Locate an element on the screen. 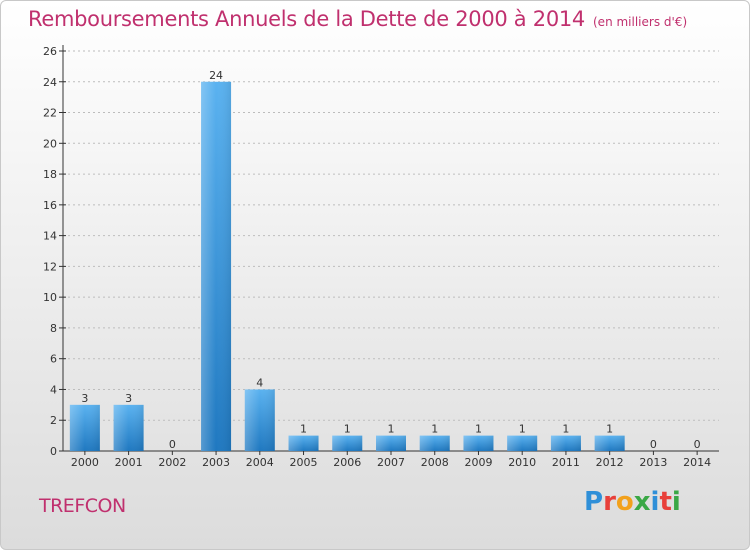 The height and width of the screenshot is (550, 750). x-tick-label: 2004 is located at coordinates (260, 462).